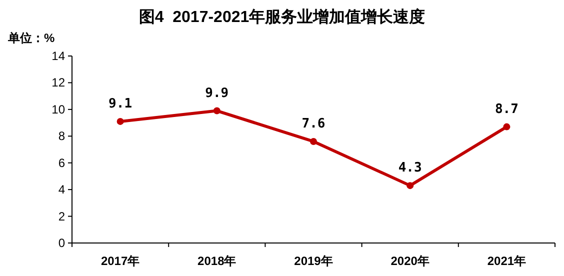 This screenshot has width=564, height=276. I want to click on y-tick-label: 0, so click(62, 243).